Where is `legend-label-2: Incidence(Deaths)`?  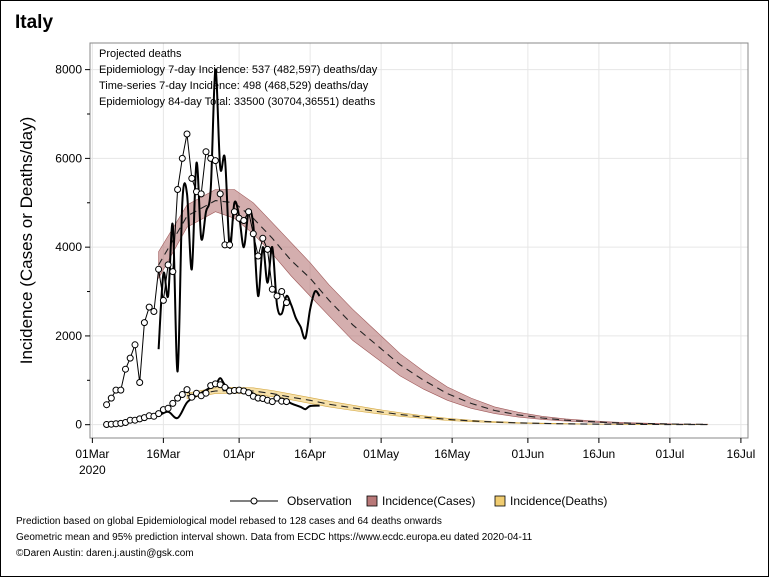
legend-label-2: Incidence(Deaths) is located at coordinates (558, 501).